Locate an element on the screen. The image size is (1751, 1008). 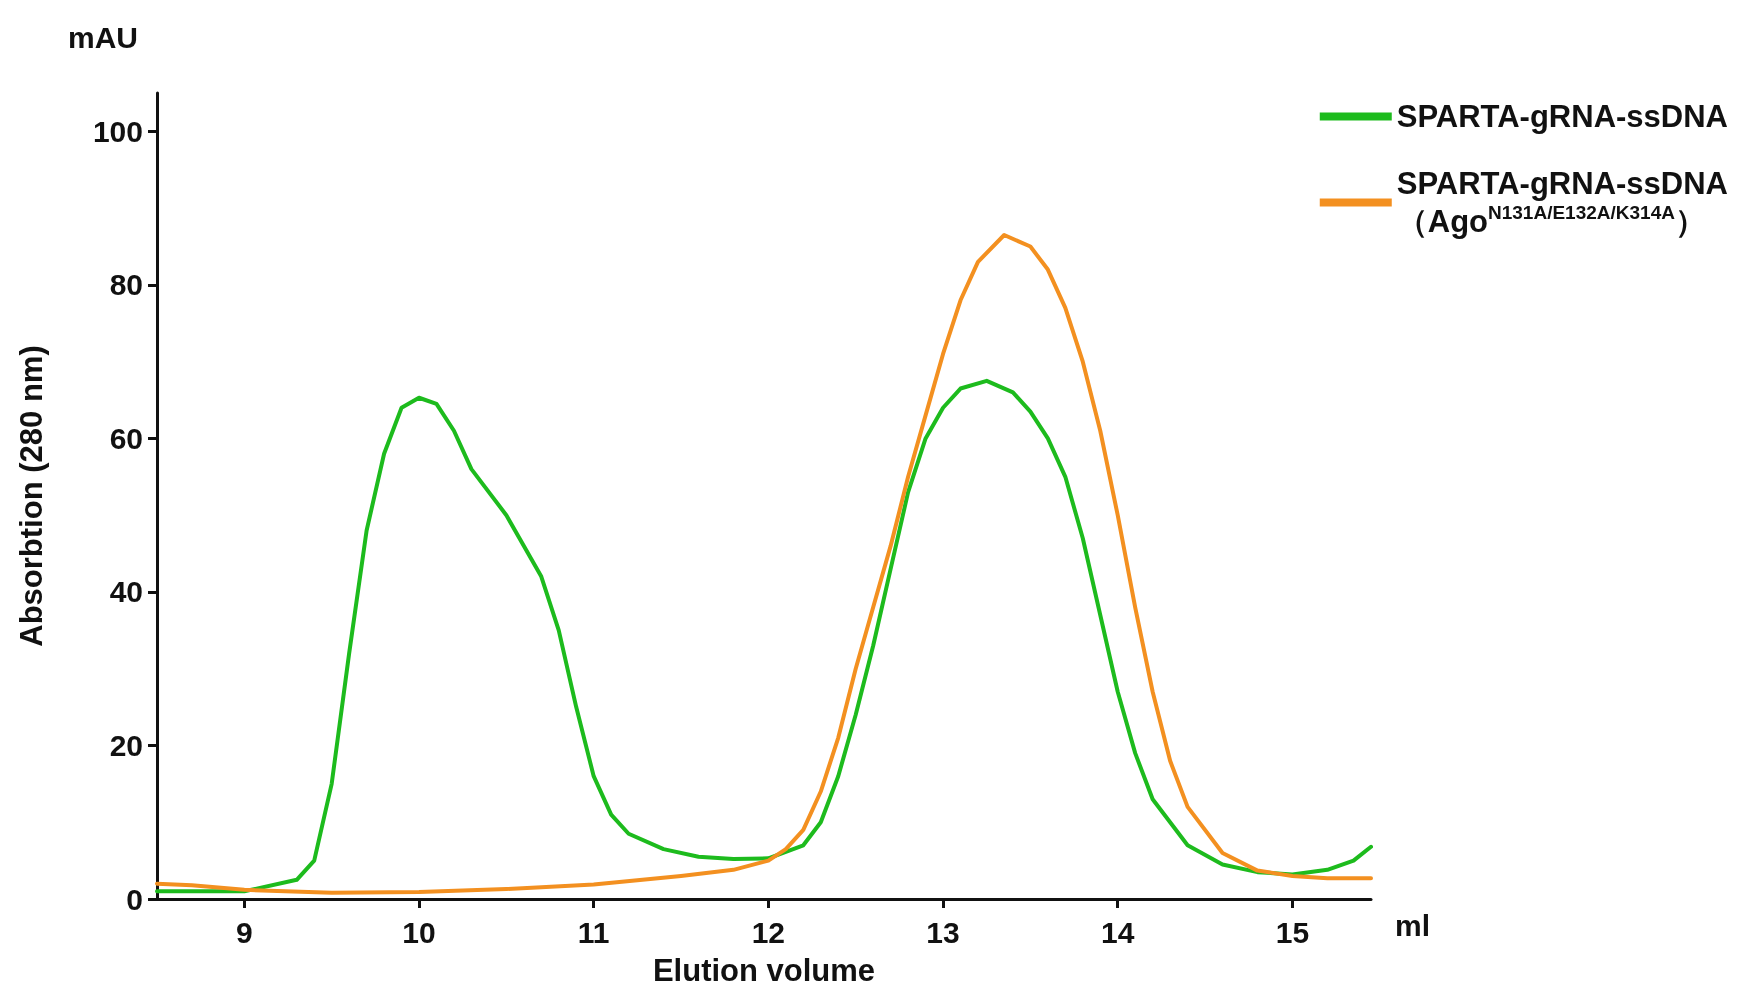
x-tick-label: 11 is located at coordinates (593, 932).